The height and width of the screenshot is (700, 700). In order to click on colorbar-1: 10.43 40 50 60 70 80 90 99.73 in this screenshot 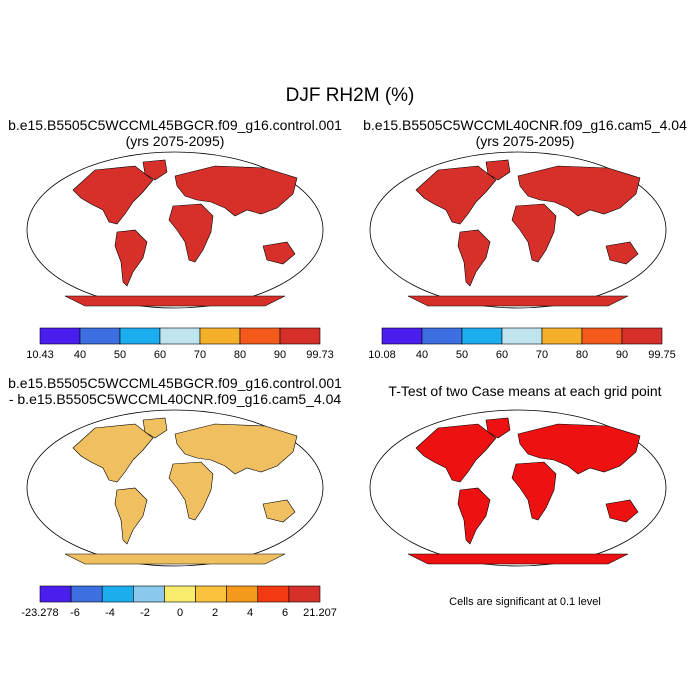, I will do `click(180, 344)`.